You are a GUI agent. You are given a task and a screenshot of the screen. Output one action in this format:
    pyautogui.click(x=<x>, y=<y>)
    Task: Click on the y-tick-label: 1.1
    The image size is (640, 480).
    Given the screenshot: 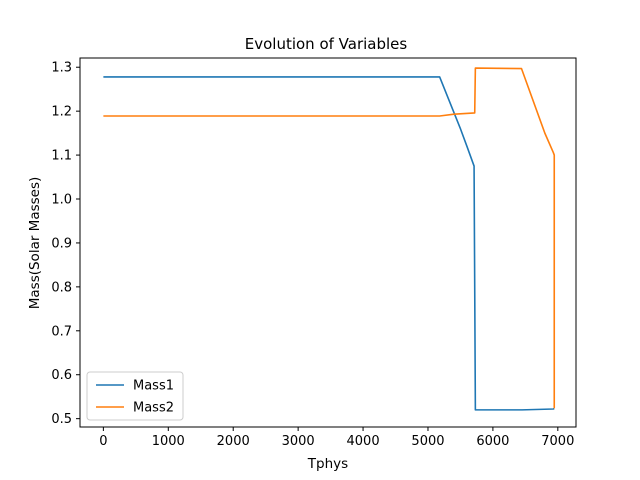 What is the action you would take?
    pyautogui.click(x=61, y=156)
    